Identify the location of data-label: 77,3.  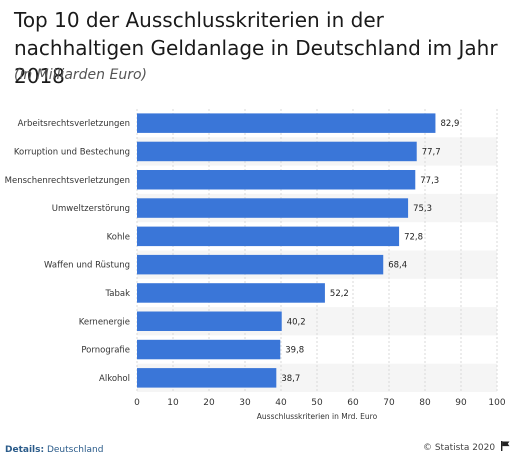
(429, 181).